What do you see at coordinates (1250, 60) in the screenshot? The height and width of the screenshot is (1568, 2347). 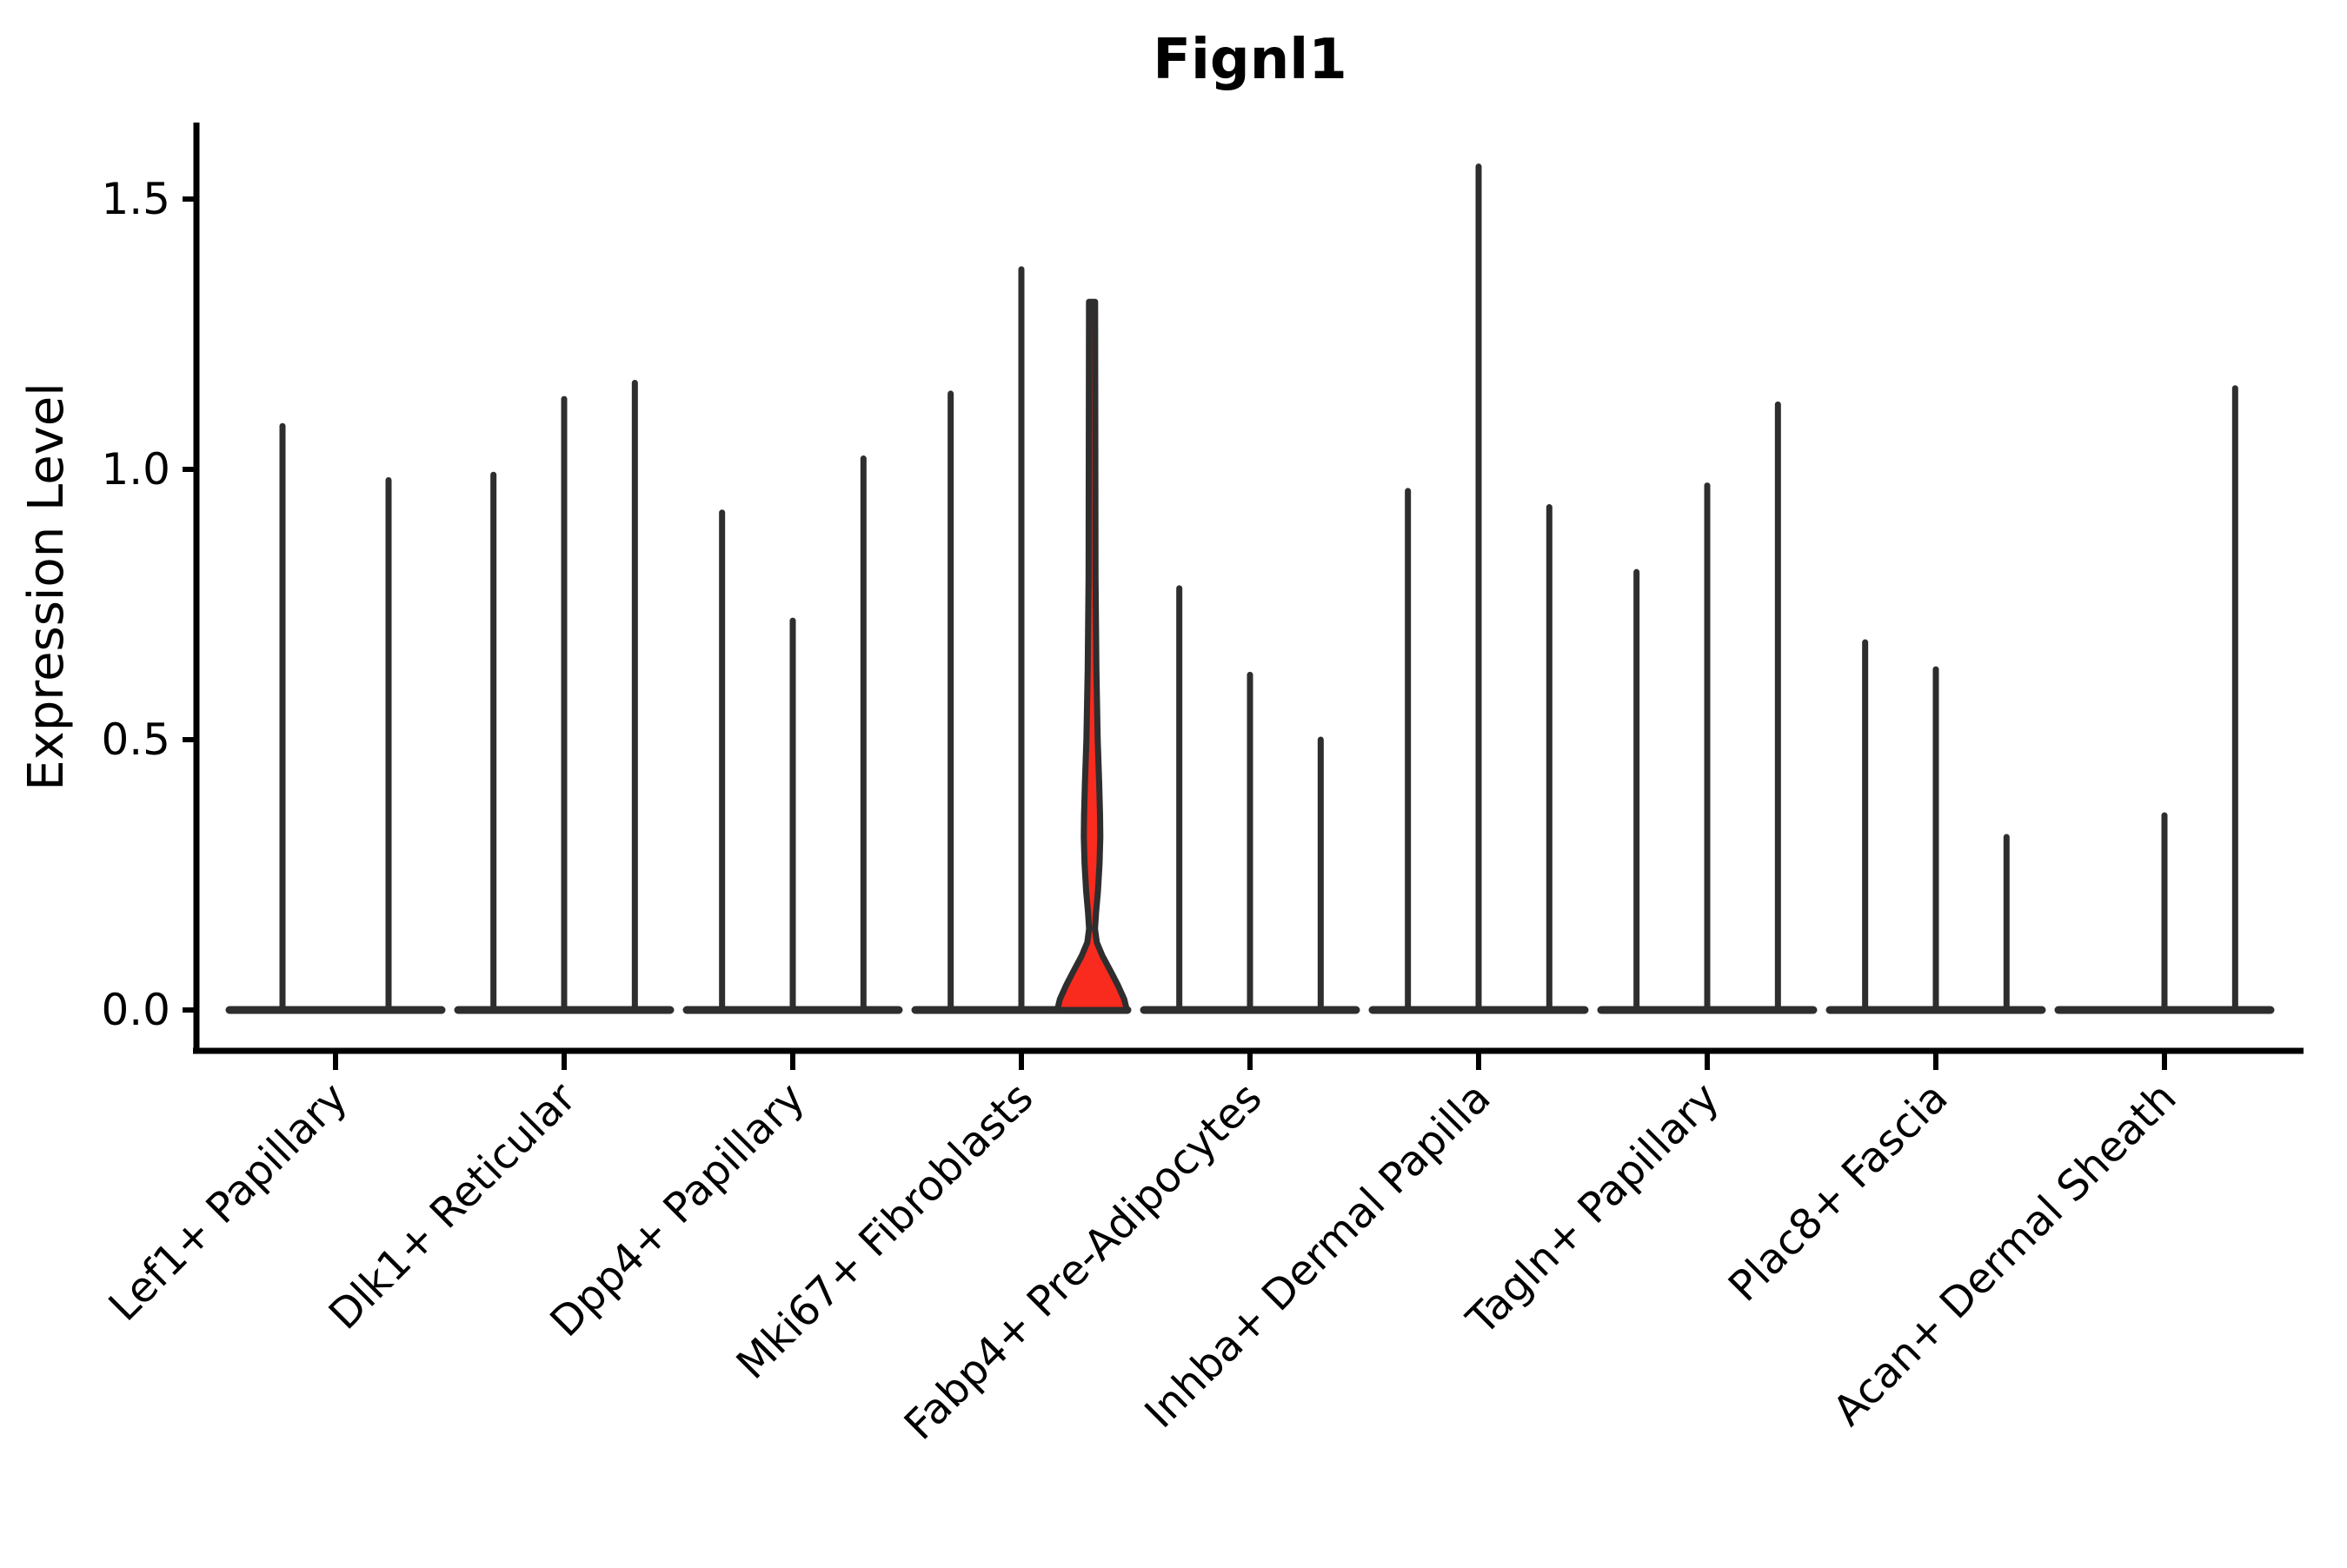 I see `plot-title: Fignl1` at bounding box center [1250, 60].